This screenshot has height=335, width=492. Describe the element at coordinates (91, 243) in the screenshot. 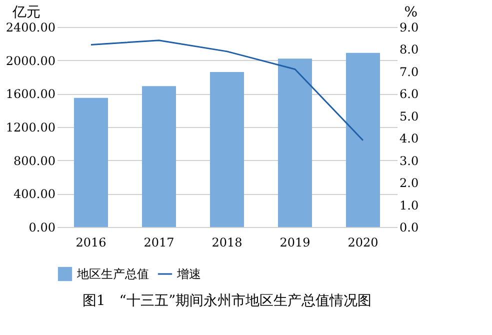

I see `x-tick-label: 2016` at that location.